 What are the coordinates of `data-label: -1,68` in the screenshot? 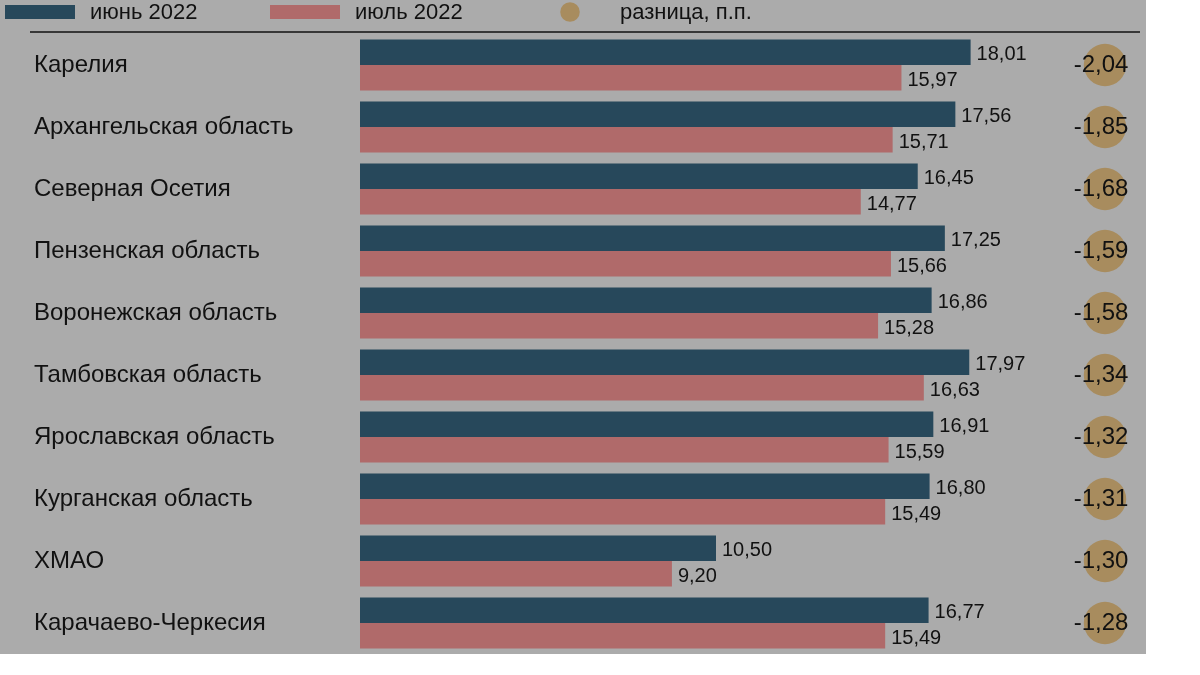 It's located at (1101, 187).